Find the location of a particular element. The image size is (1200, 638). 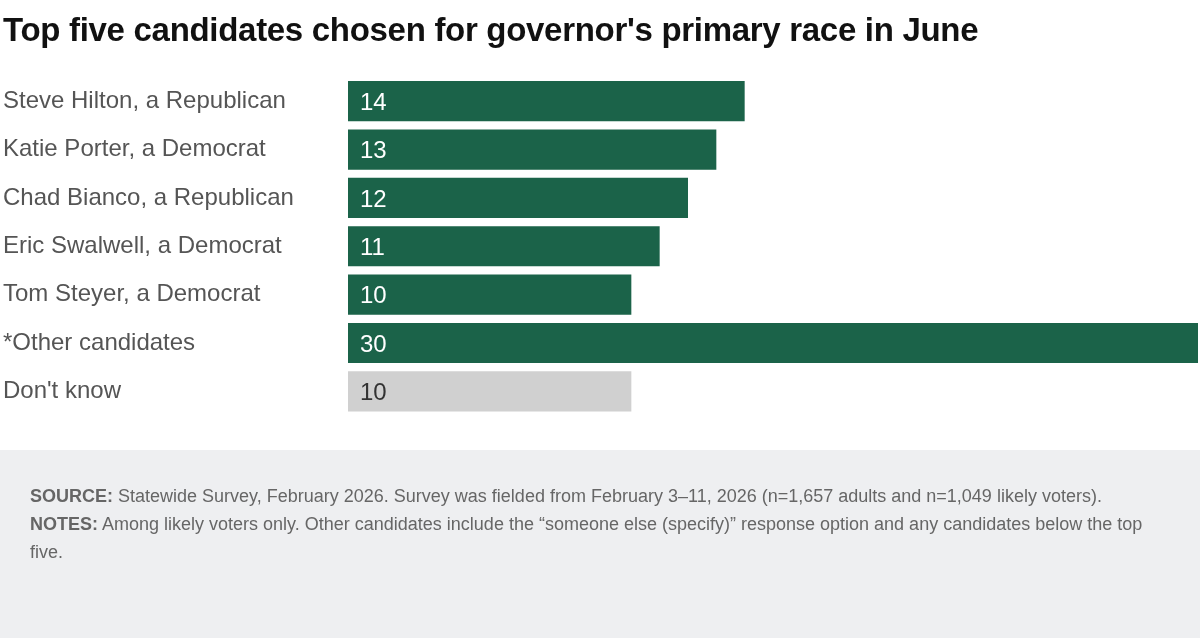

source-note: SOURCE: Statewide Survey, February 2026. Survey was fielded from February 3–11, 2026 (n=1,657 adults and n=1,049 likely voters). is located at coordinates (566, 496).